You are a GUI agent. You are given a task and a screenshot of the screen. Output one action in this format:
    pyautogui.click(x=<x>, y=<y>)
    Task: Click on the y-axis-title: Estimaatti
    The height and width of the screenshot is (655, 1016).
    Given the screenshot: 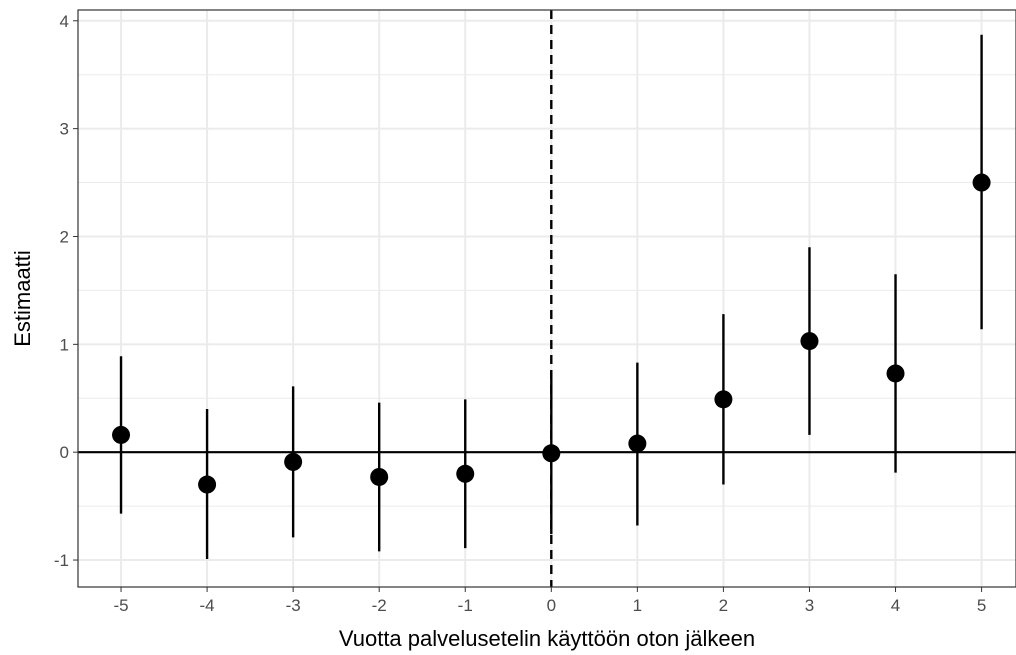 What is the action you would take?
    pyautogui.click(x=22, y=298)
    